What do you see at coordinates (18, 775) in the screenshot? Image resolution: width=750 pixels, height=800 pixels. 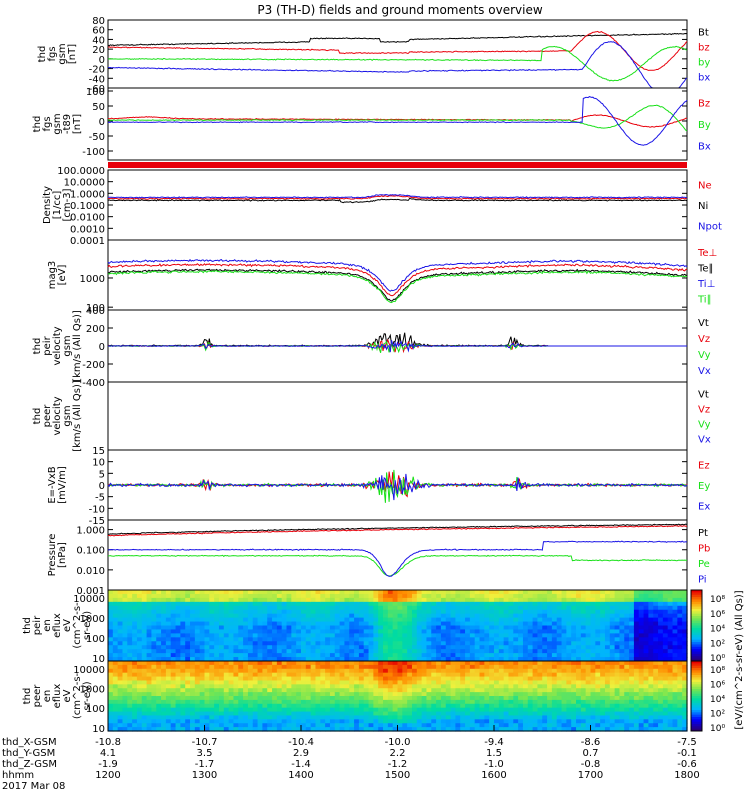 I see `x-row-label: hhmm` at bounding box center [18, 775].